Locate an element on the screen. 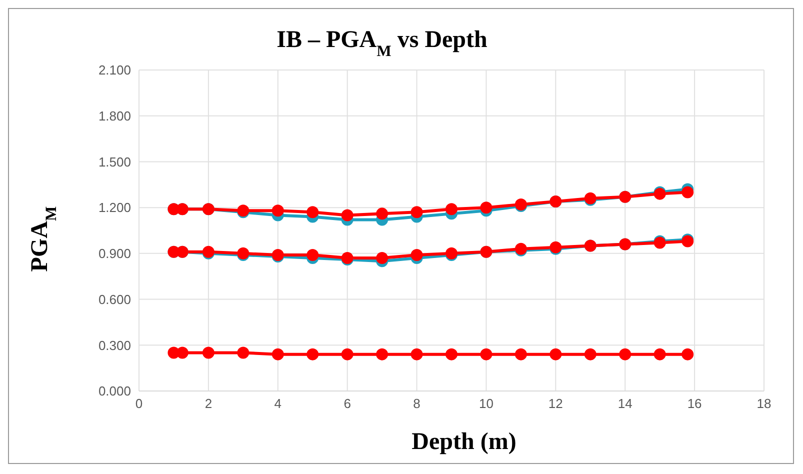  x-tick-label: 4 is located at coordinates (278, 404).